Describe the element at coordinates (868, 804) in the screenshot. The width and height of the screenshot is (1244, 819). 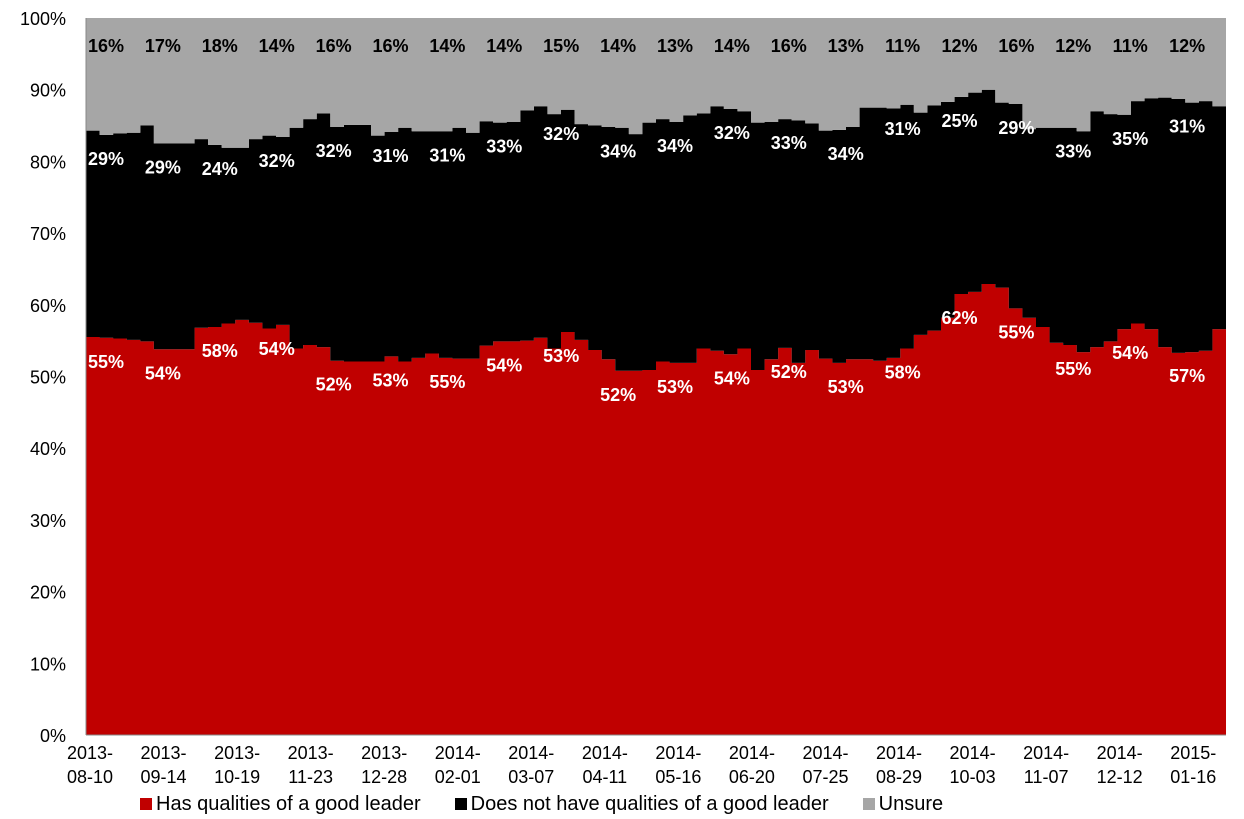
I see `legend-swatch-unsure` at that location.